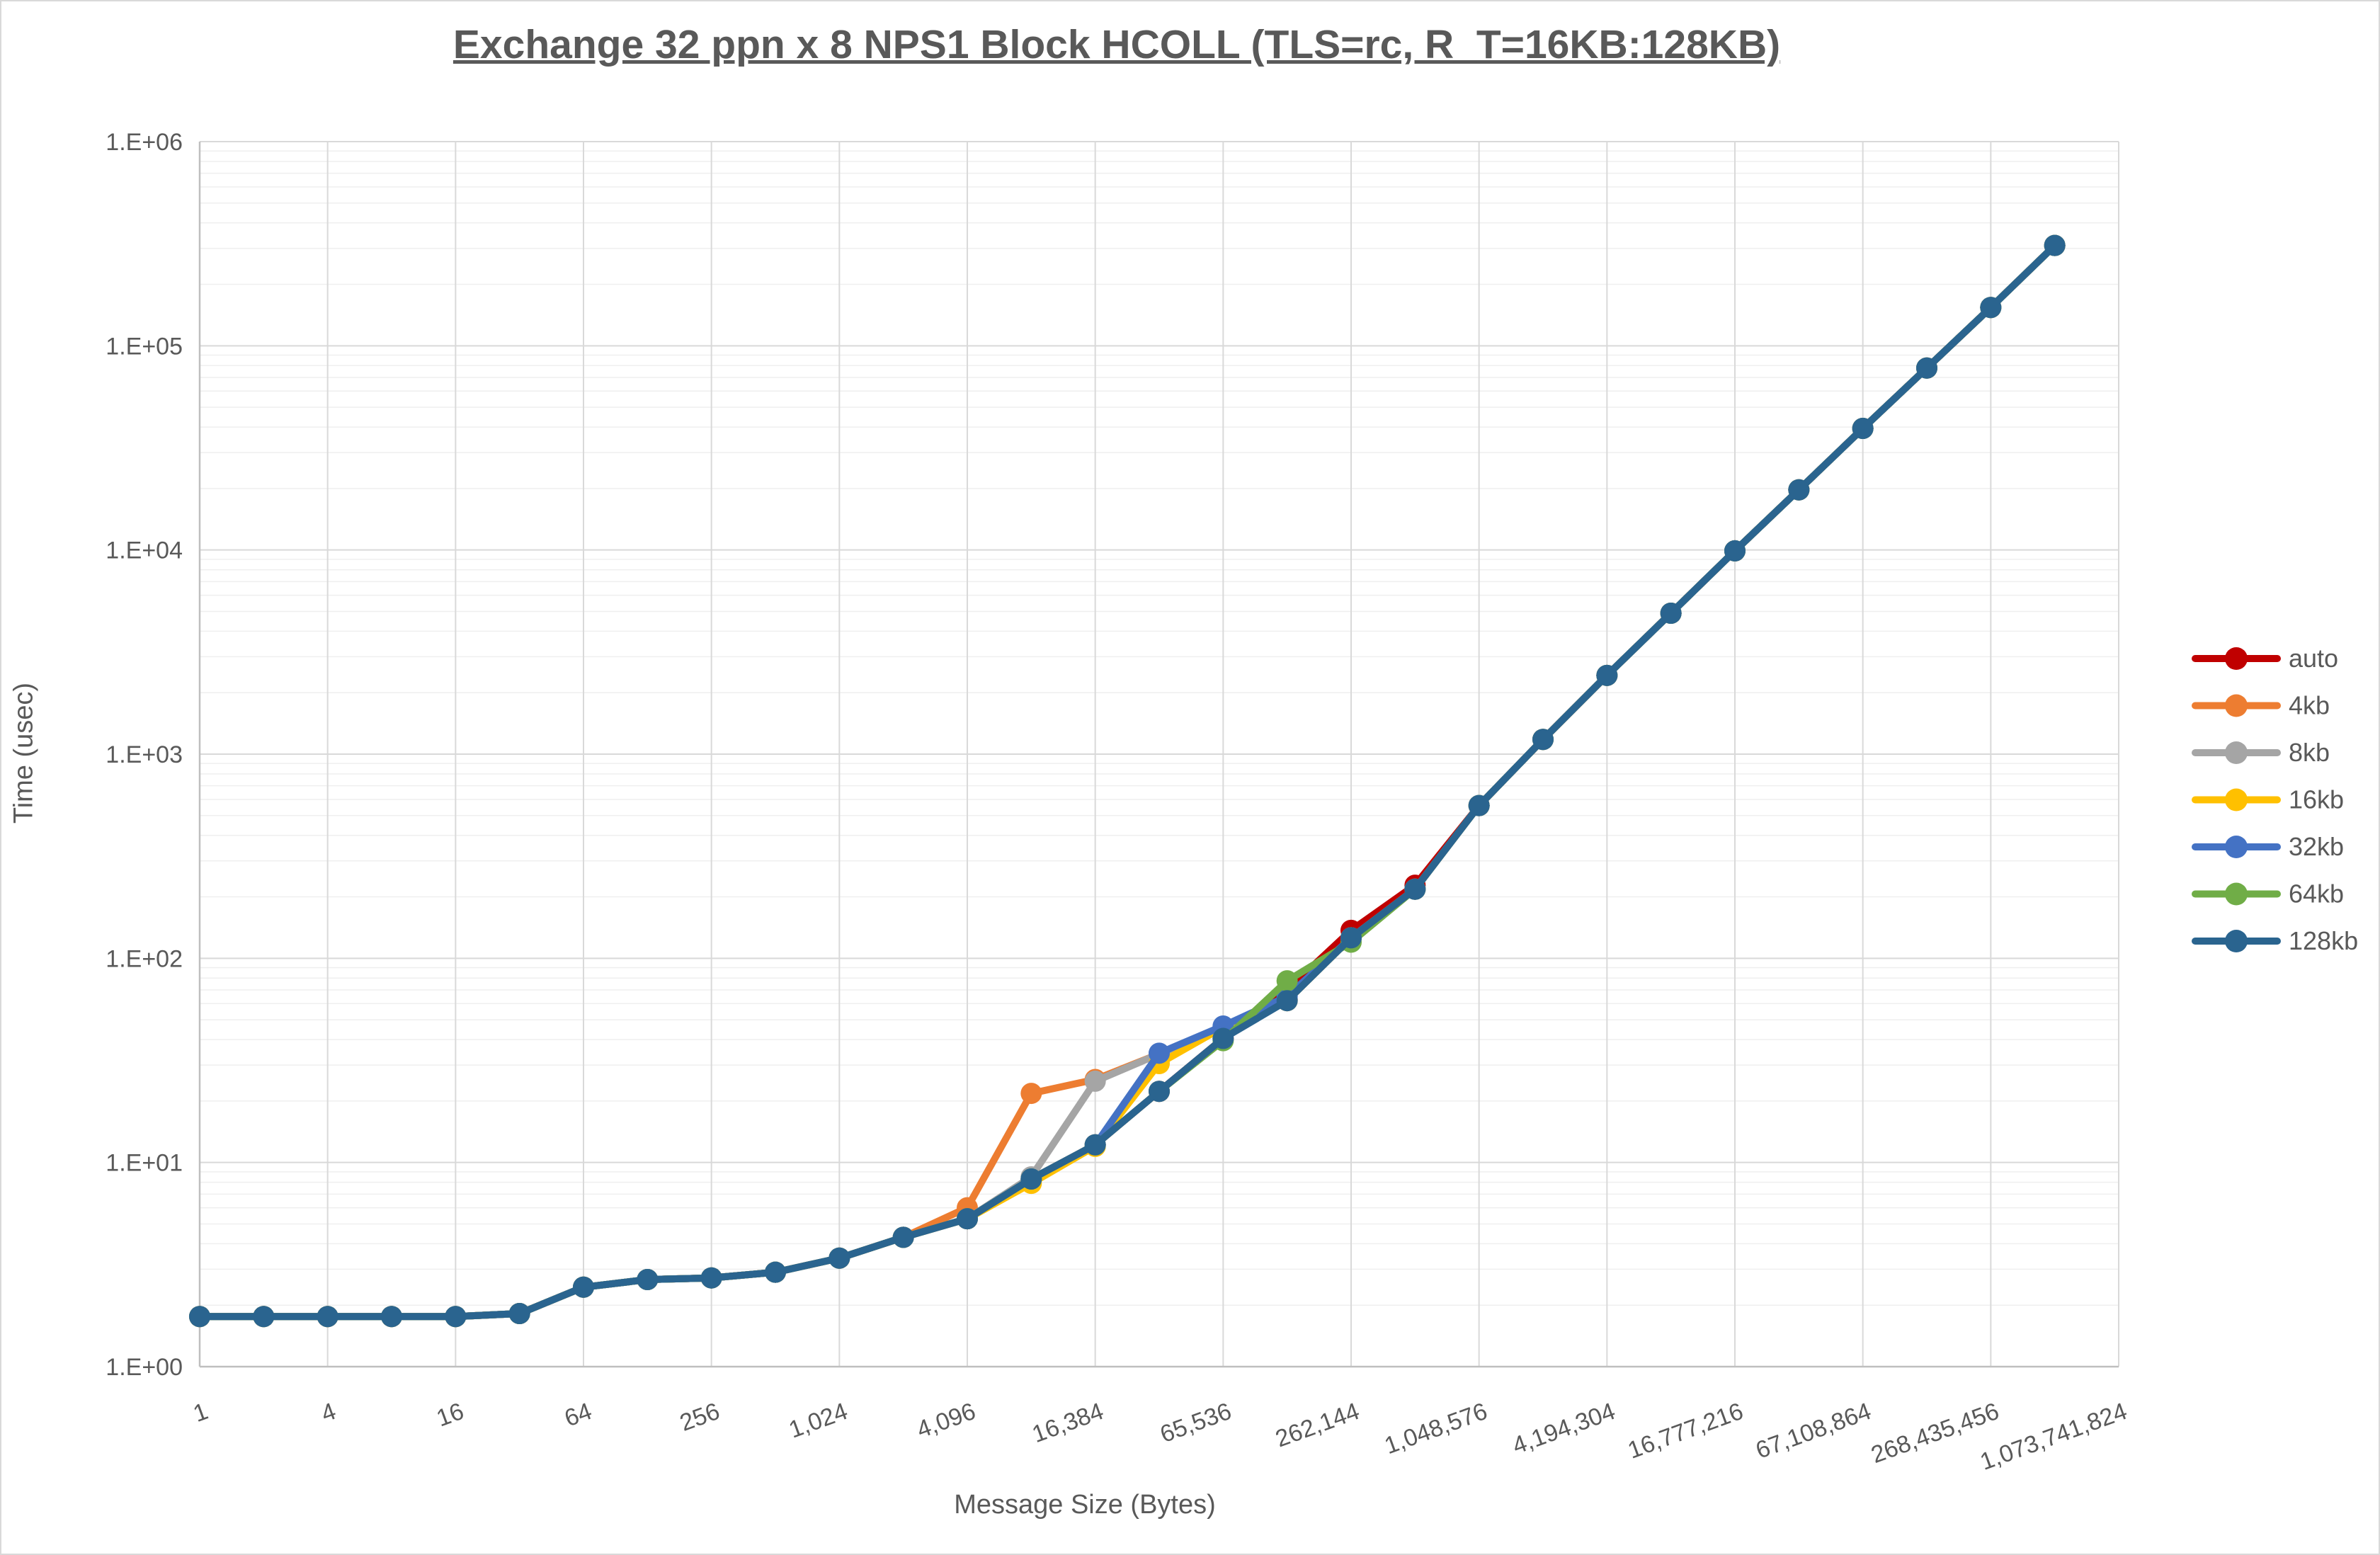 Image resolution: width=2380 pixels, height=1555 pixels. What do you see at coordinates (451, 1415) in the screenshot?
I see `x-axis-tick-label: 16` at bounding box center [451, 1415].